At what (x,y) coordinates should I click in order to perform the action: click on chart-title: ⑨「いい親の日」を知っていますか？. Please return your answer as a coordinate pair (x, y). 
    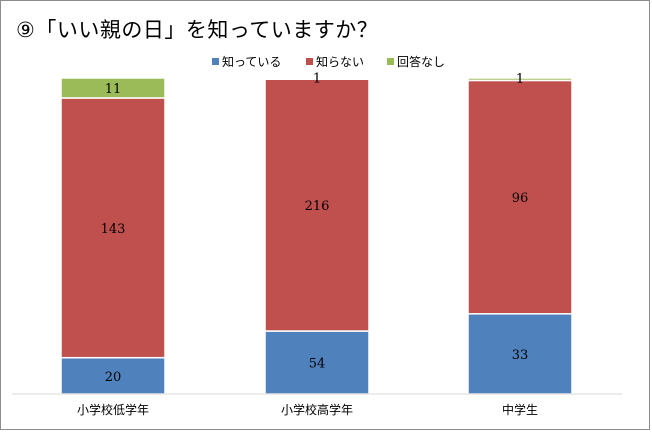
    Looking at the image, I should click on (197, 30).